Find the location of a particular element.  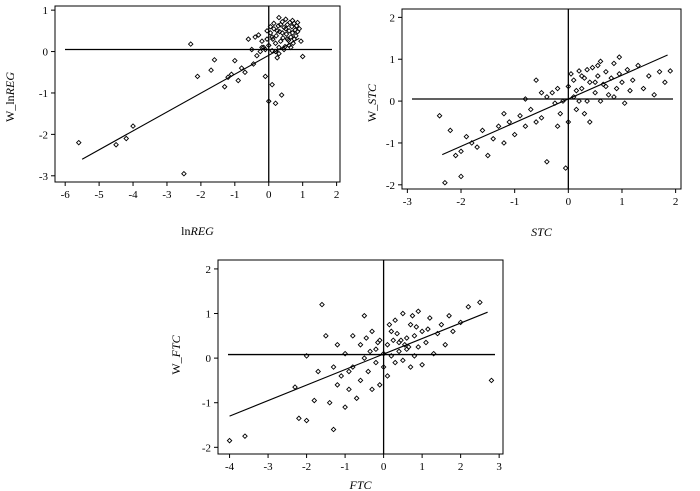

x-axis-title: FTC is located at coordinates (360, 484).